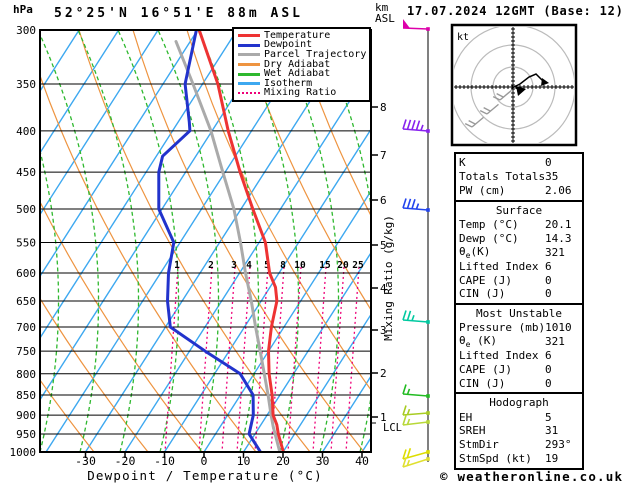 The image size is (629, 486). I want to click on indices-row: Lifted Index 6, so click(519, 266).